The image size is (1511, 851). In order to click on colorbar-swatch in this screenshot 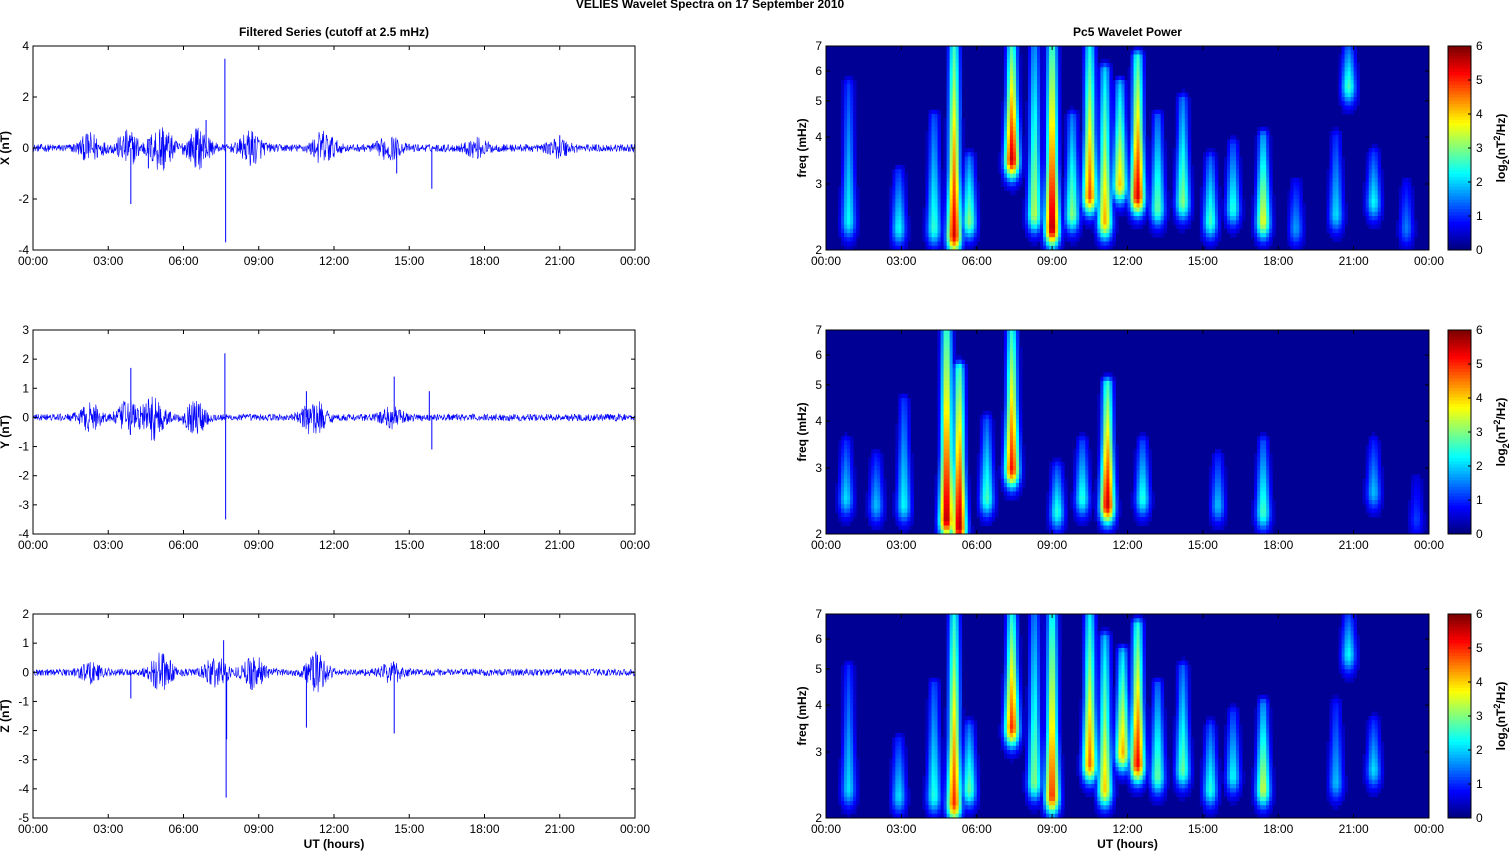, I will do `click(1459, 245)`.